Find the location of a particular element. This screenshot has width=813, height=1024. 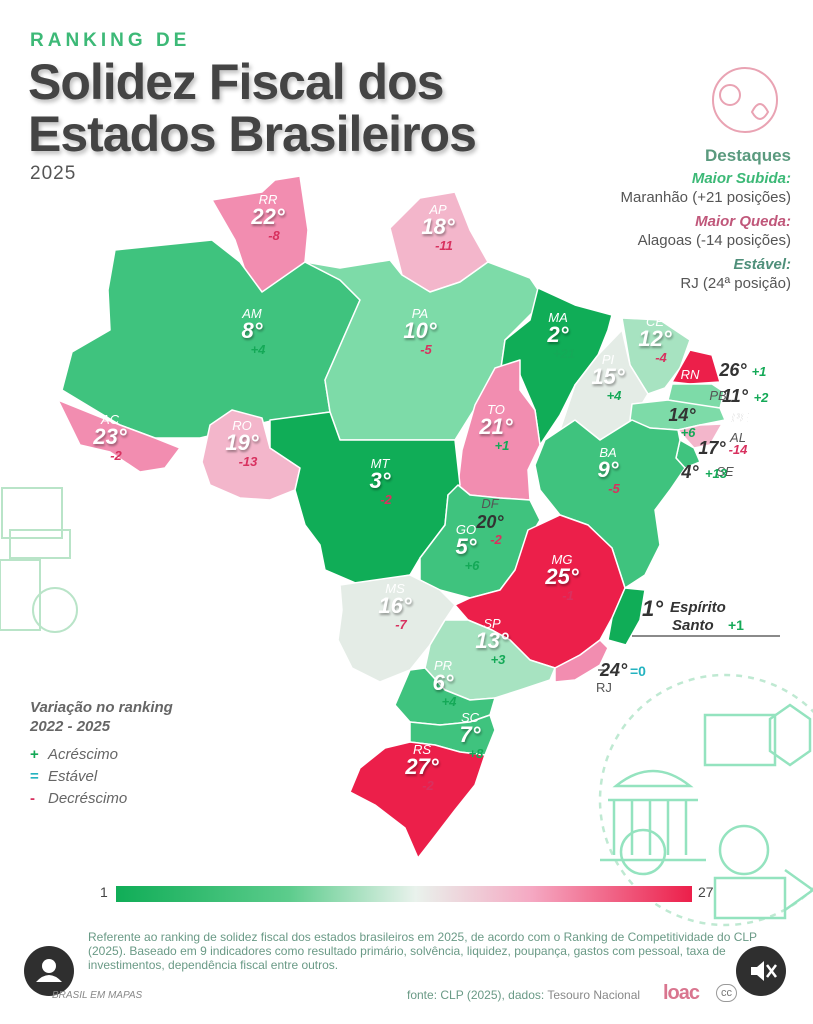

state-es is located at coordinates (626, 616).